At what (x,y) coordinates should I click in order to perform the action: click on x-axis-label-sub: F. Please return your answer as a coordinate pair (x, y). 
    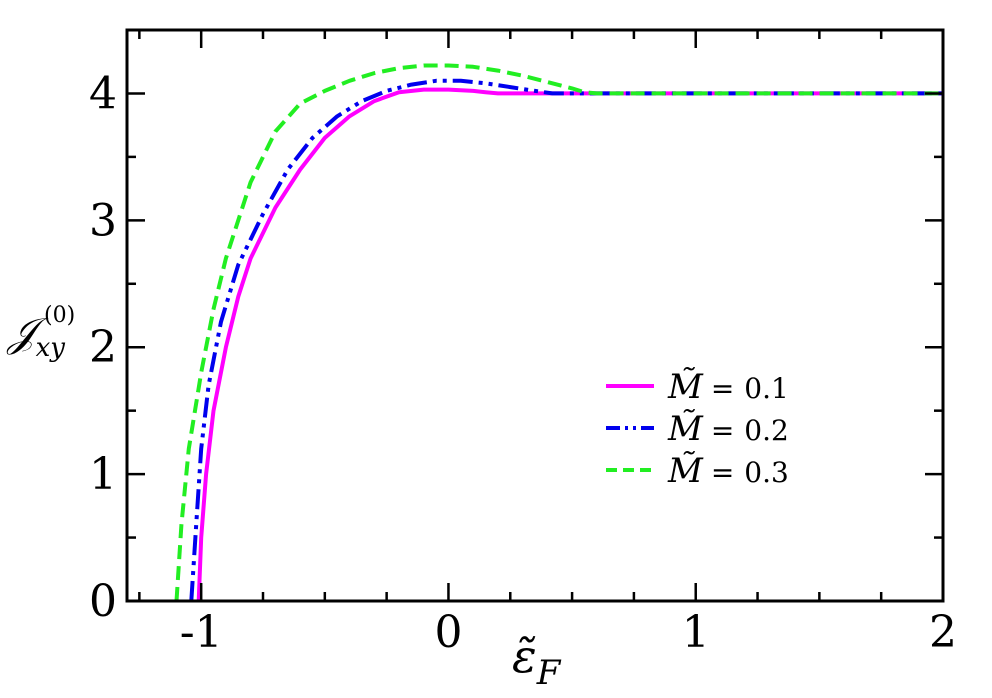
    Looking at the image, I should click on (549, 673).